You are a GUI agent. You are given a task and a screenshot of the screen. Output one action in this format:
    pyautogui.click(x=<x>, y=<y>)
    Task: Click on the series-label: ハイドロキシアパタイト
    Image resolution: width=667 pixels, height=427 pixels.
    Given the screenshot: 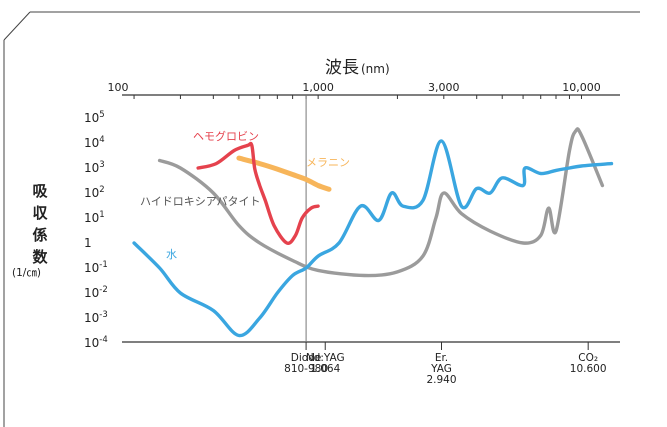 What is the action you would take?
    pyautogui.click(x=200, y=201)
    